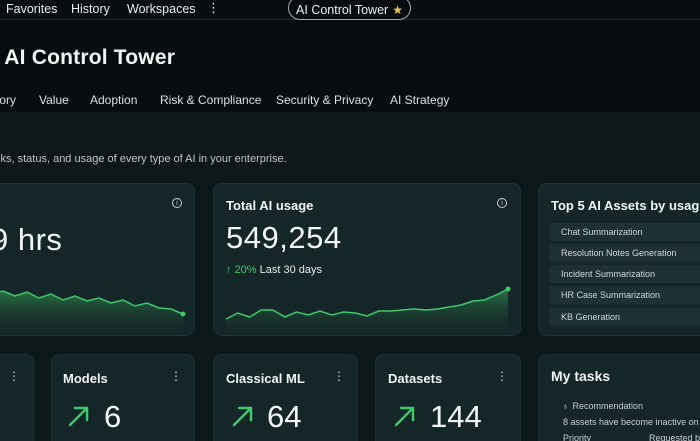 Image resolution: width=700 pixels, height=441 pixels. Describe the element at coordinates (674, 437) in the screenshot. I see `task-col-requested-by: Requested by` at that location.